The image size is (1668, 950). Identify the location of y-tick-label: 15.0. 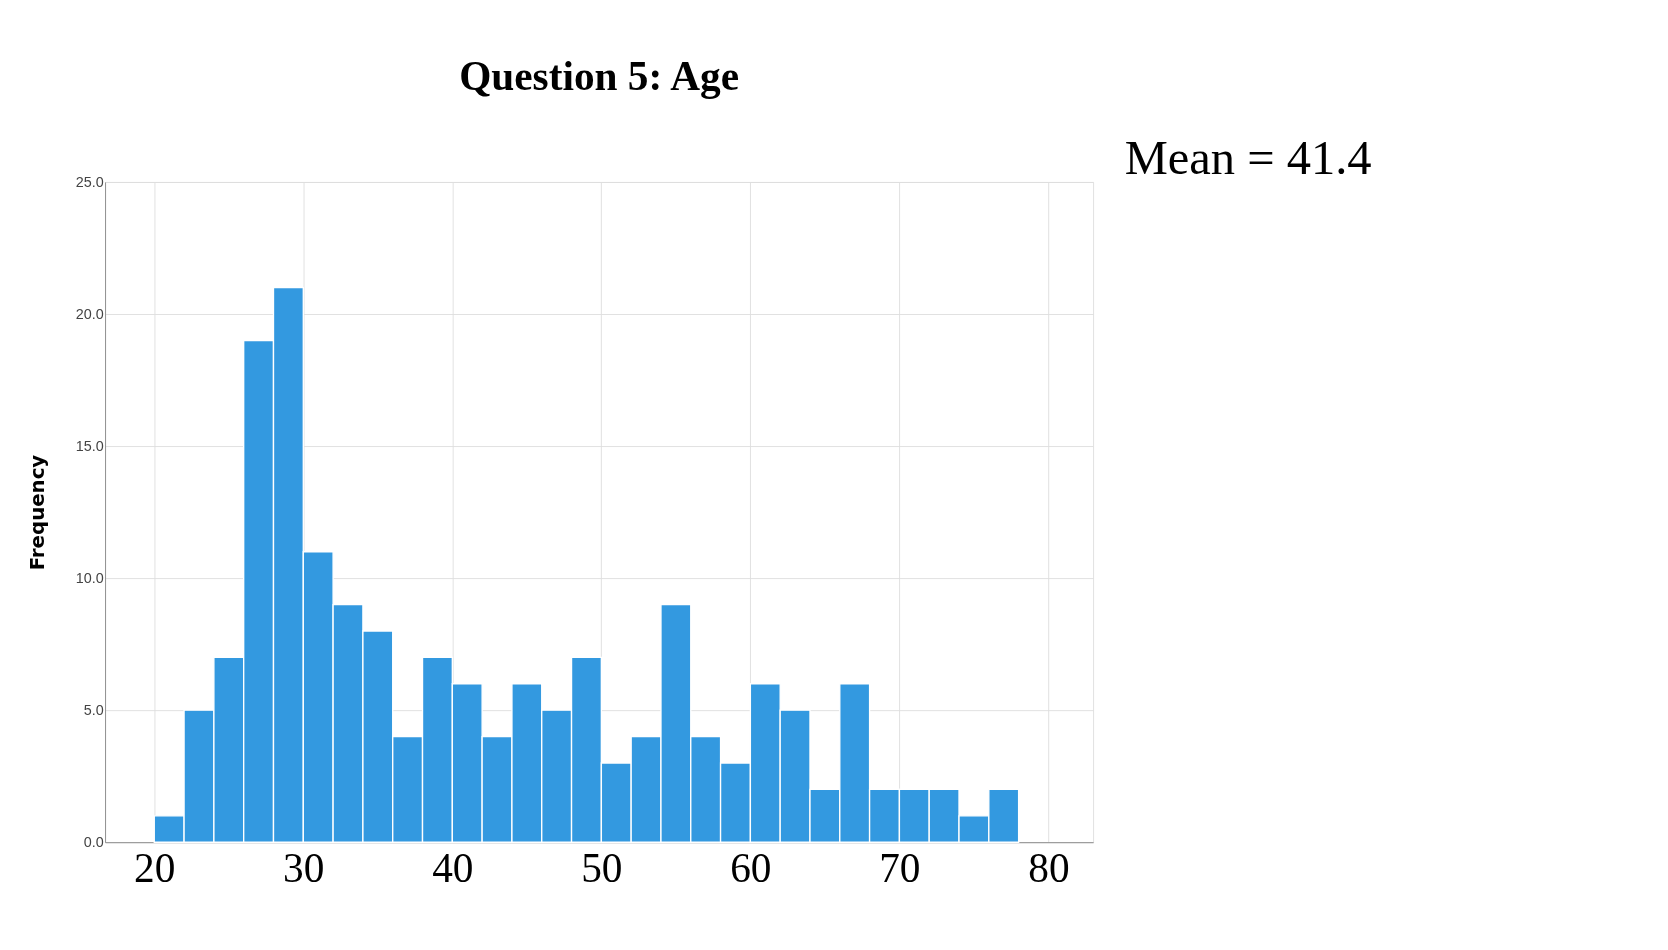
(89, 446).